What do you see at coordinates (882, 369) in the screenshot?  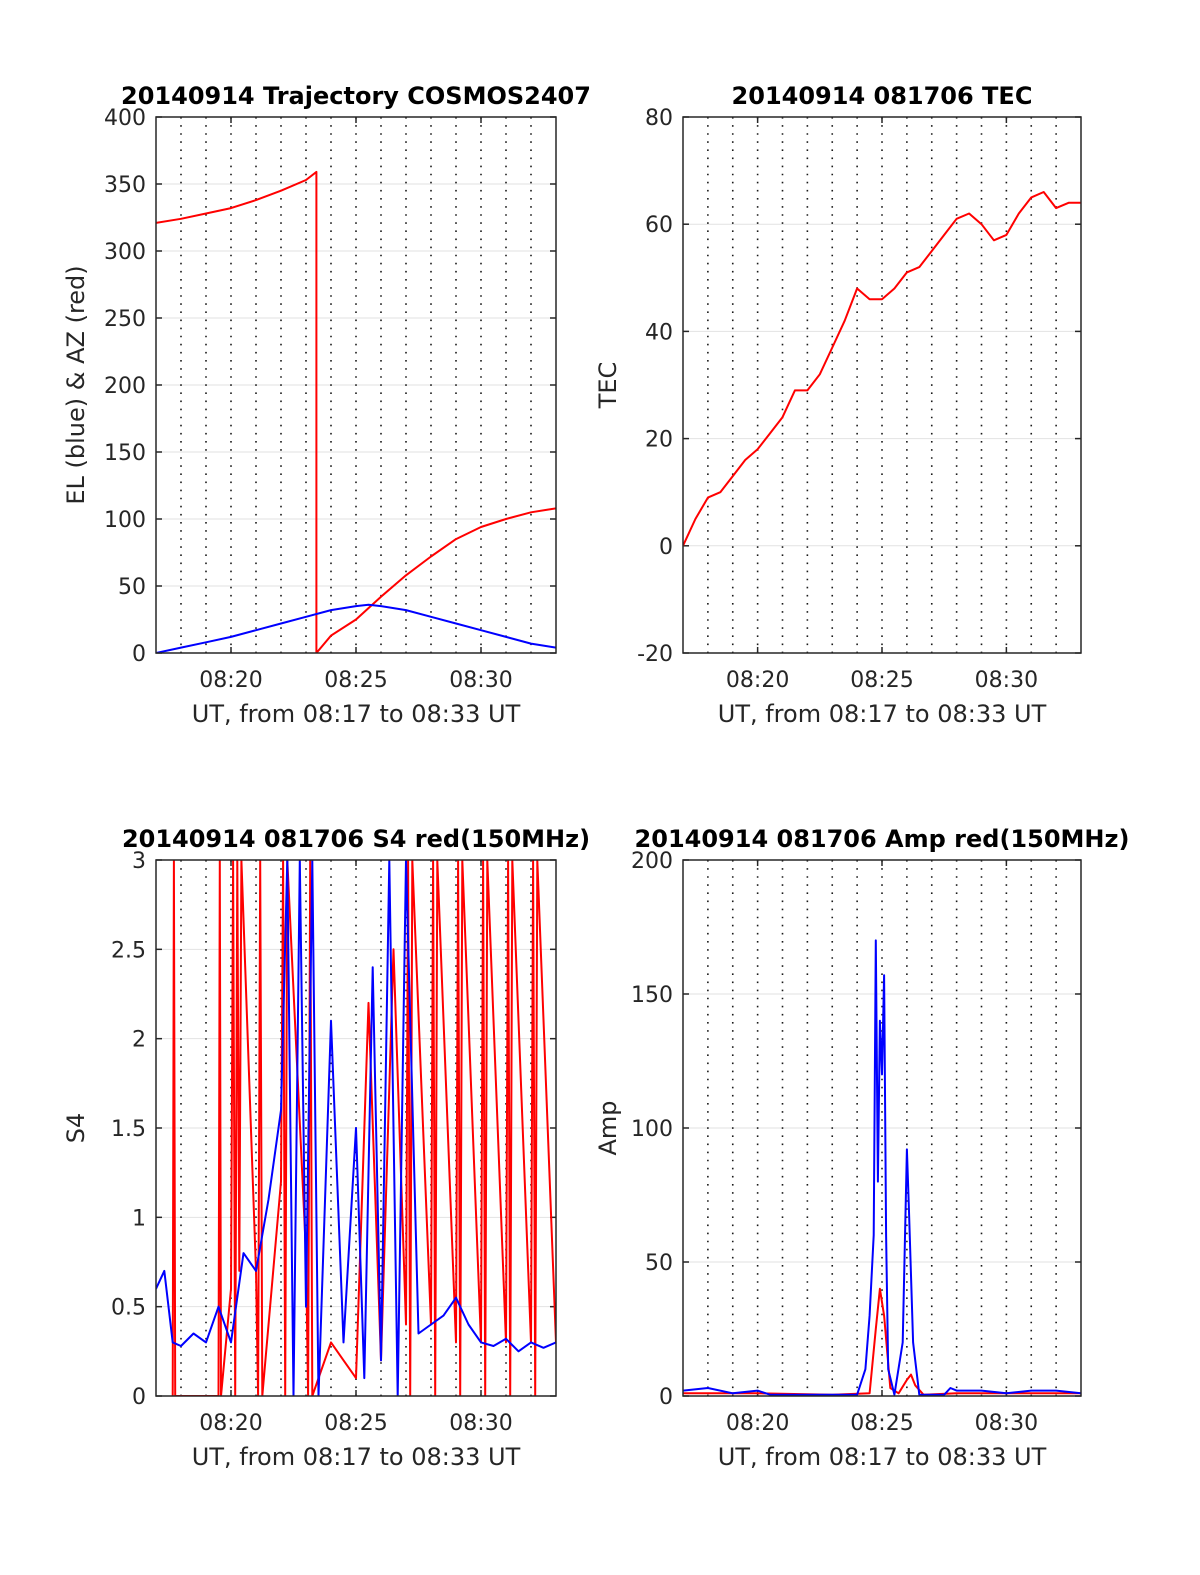 I see `series-line-tec` at bounding box center [882, 369].